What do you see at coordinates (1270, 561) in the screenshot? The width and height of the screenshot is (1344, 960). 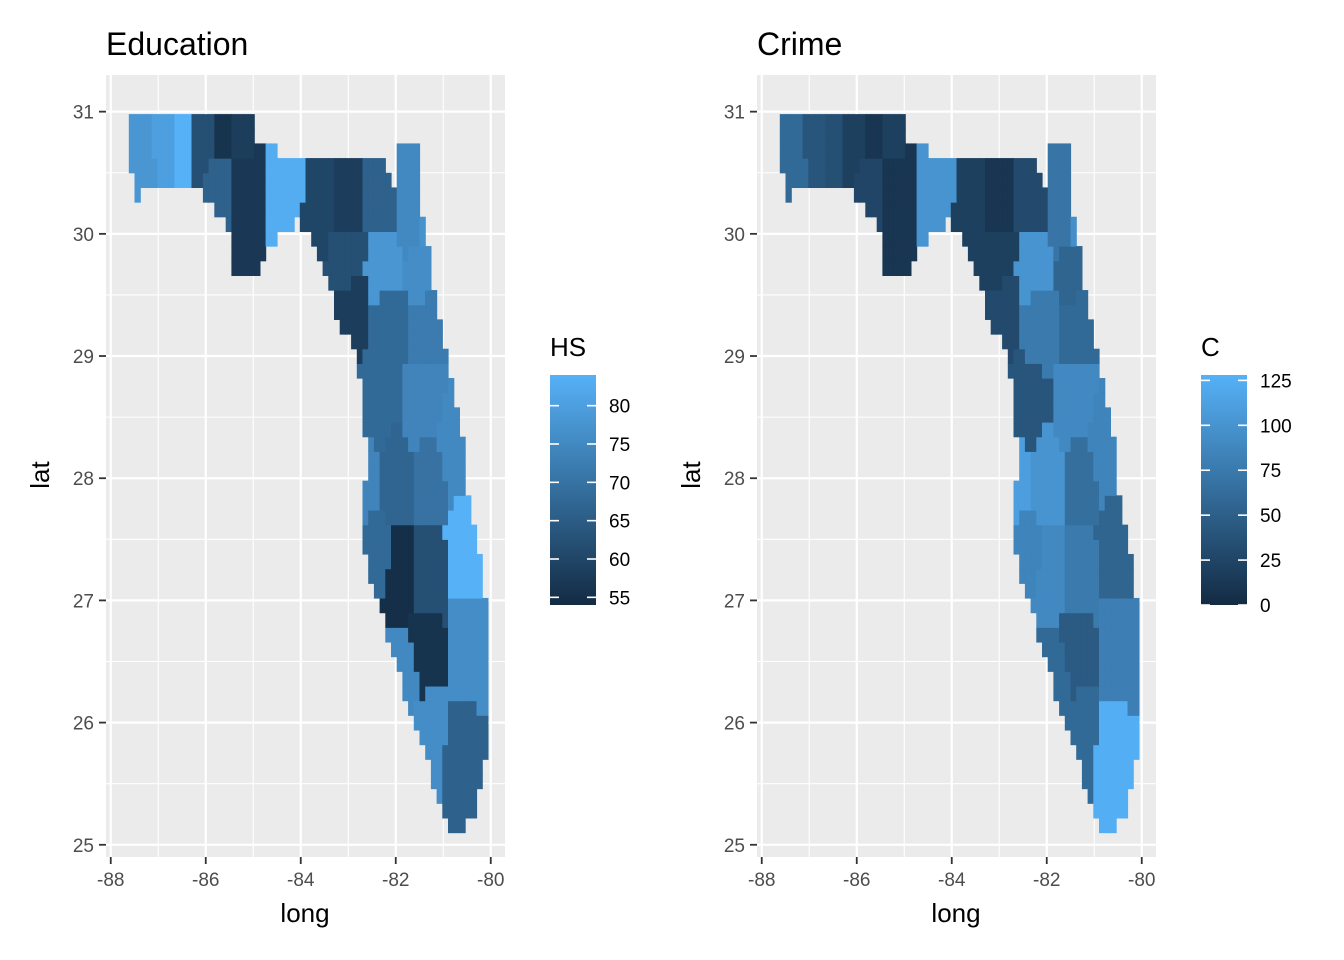 I see `legend-tick-label: 25` at bounding box center [1270, 561].